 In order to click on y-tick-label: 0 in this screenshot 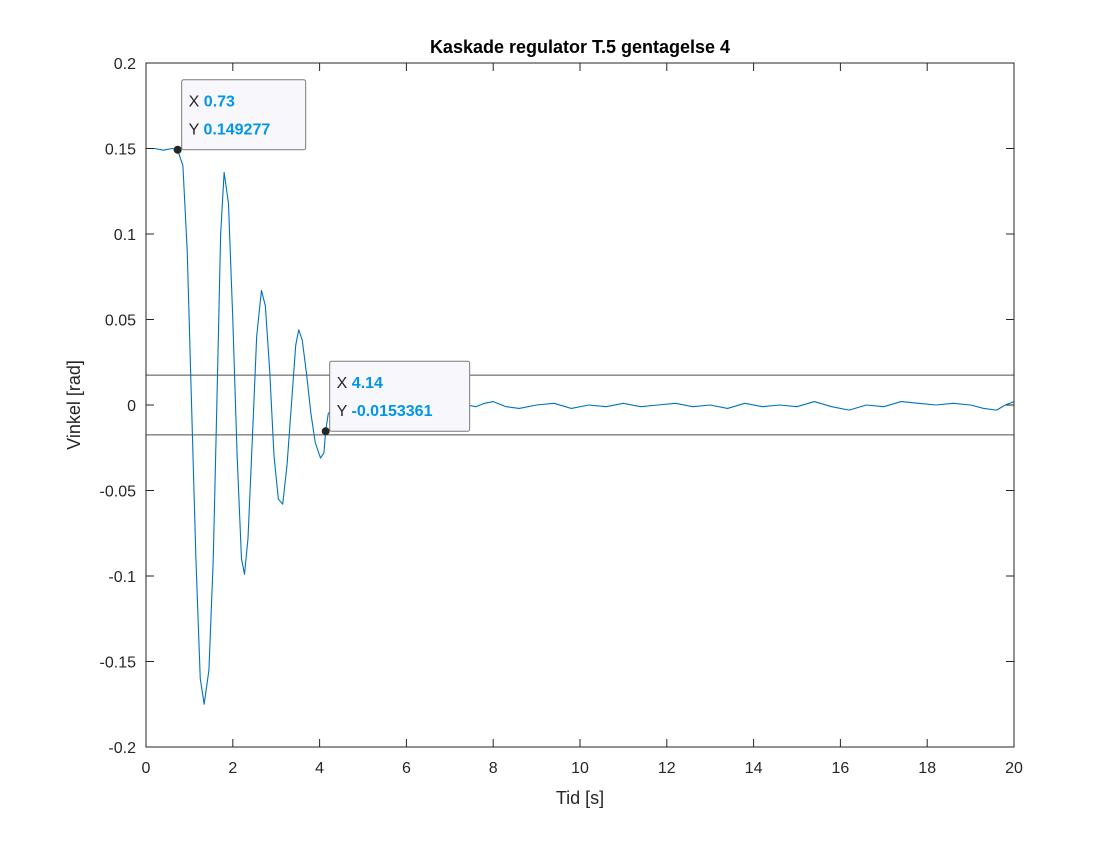, I will do `click(131, 406)`.